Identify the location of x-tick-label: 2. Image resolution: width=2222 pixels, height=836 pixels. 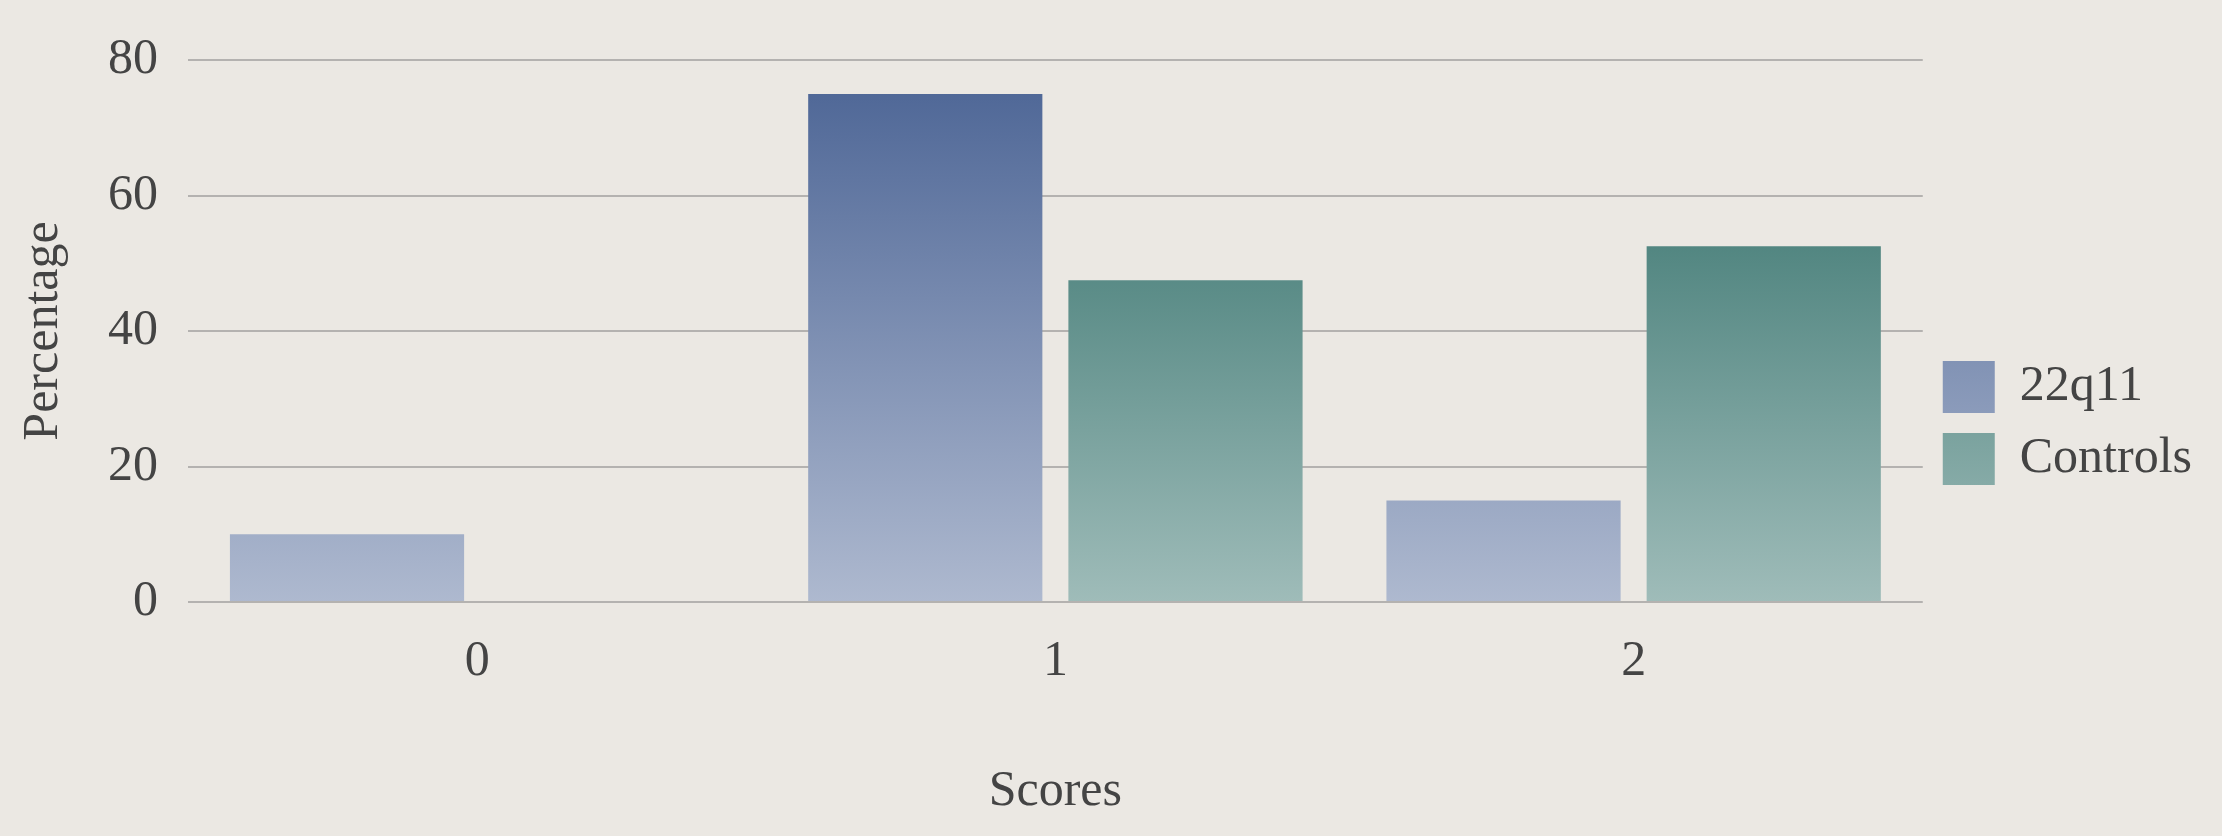
(1634, 658).